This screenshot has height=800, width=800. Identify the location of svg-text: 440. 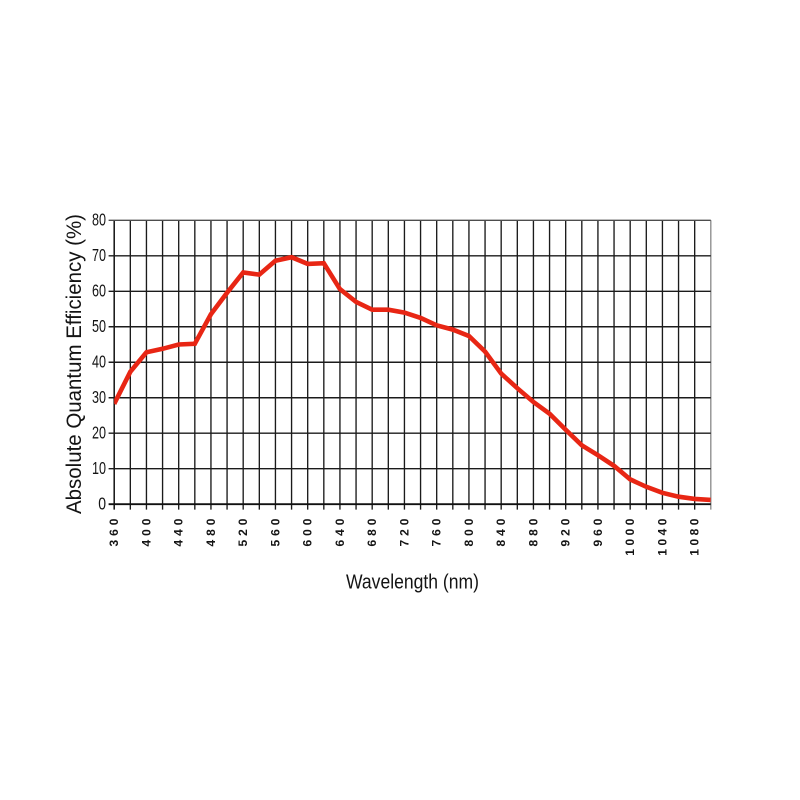
(179, 532).